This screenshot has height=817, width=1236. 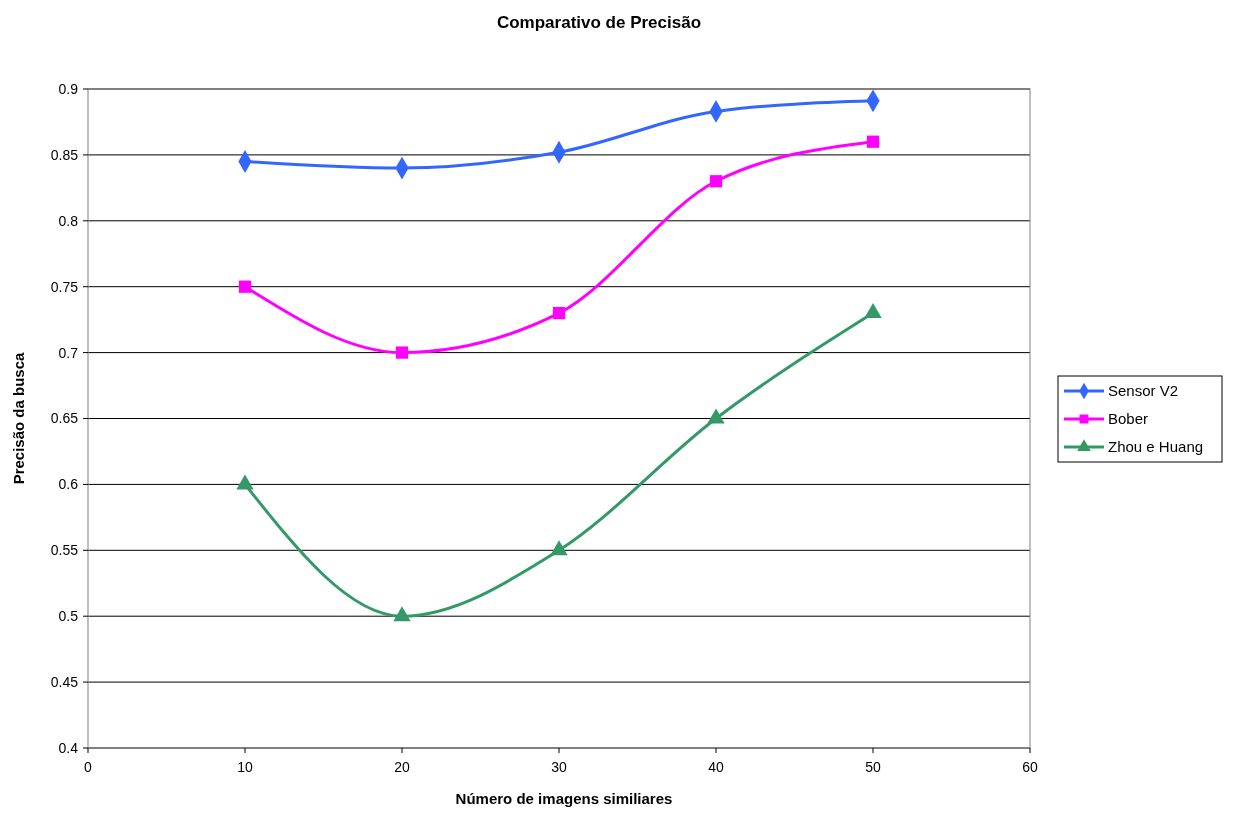 I want to click on chart-title: Comparativo de Precisão, so click(x=599, y=22).